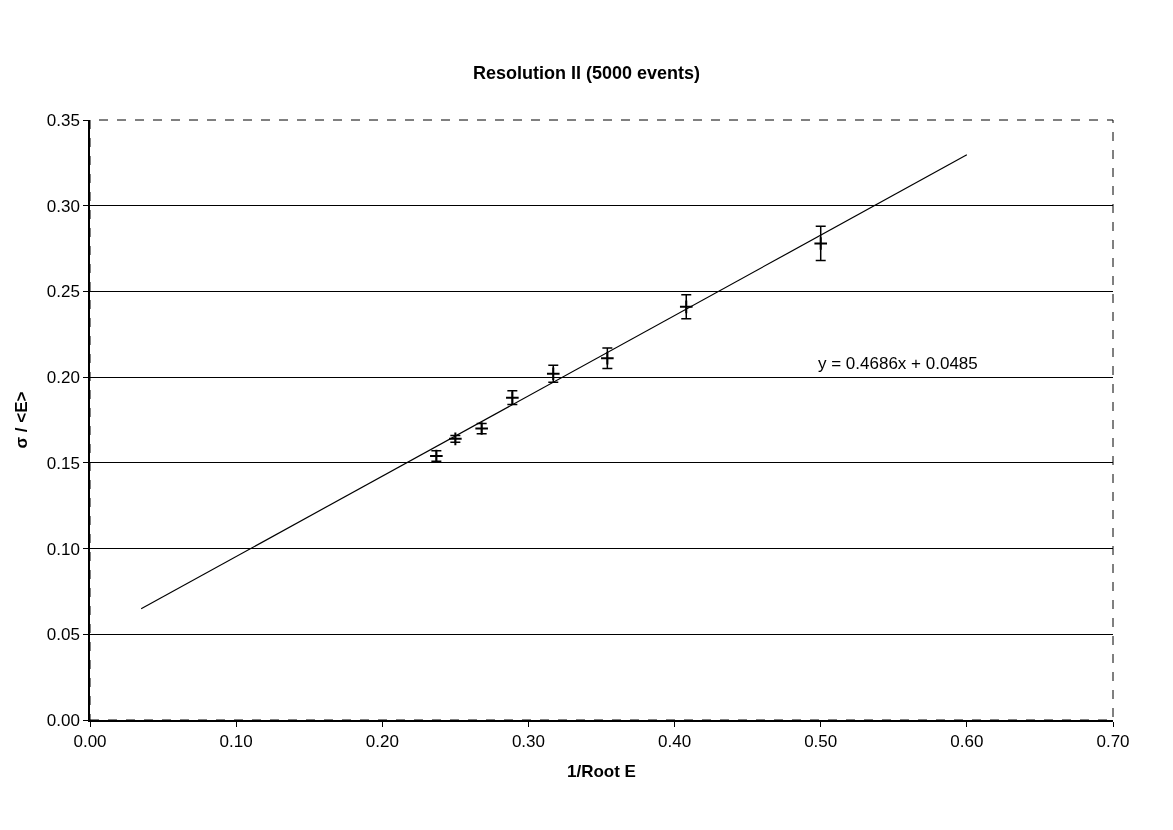 Image resolution: width=1173 pixels, height=830 pixels. I want to click on x-tick-label: 0.30, so click(528, 742).